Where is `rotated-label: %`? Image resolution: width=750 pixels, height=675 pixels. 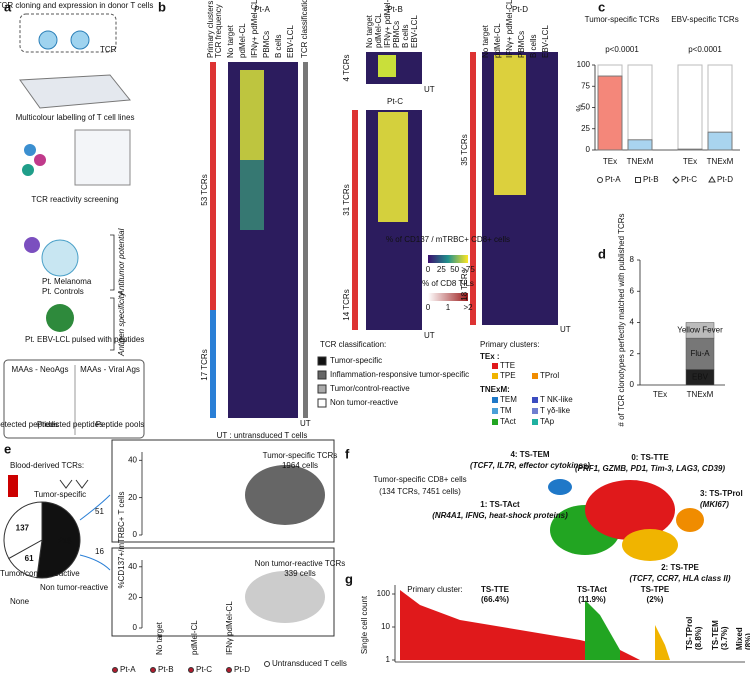 rotated-label: % is located at coordinates (579, 107).